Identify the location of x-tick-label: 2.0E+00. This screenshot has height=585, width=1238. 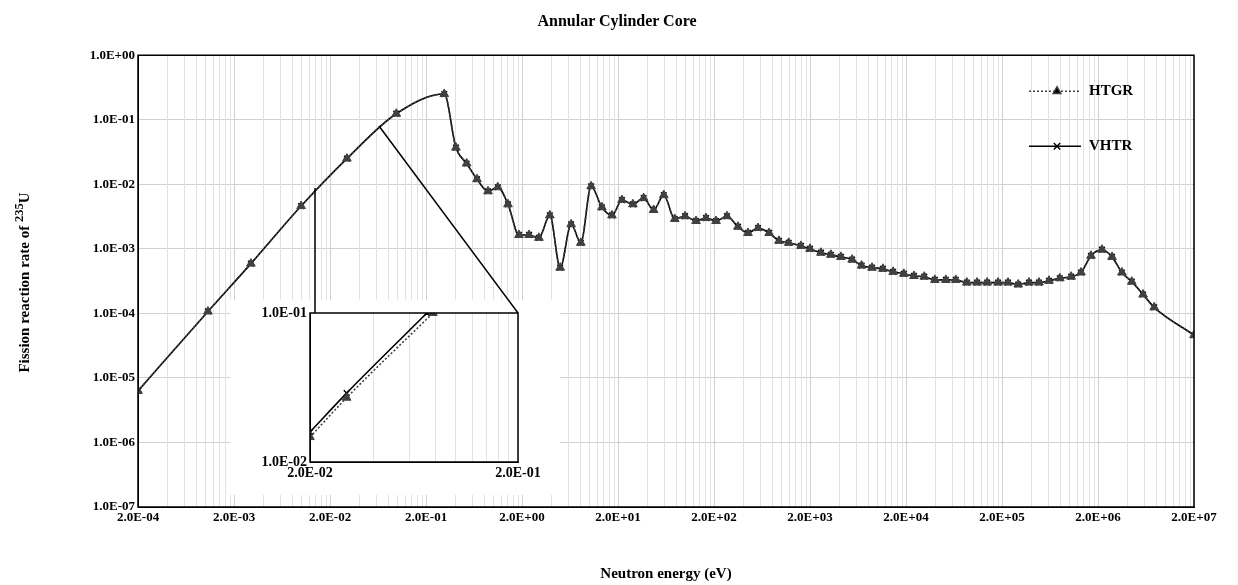
(522, 517).